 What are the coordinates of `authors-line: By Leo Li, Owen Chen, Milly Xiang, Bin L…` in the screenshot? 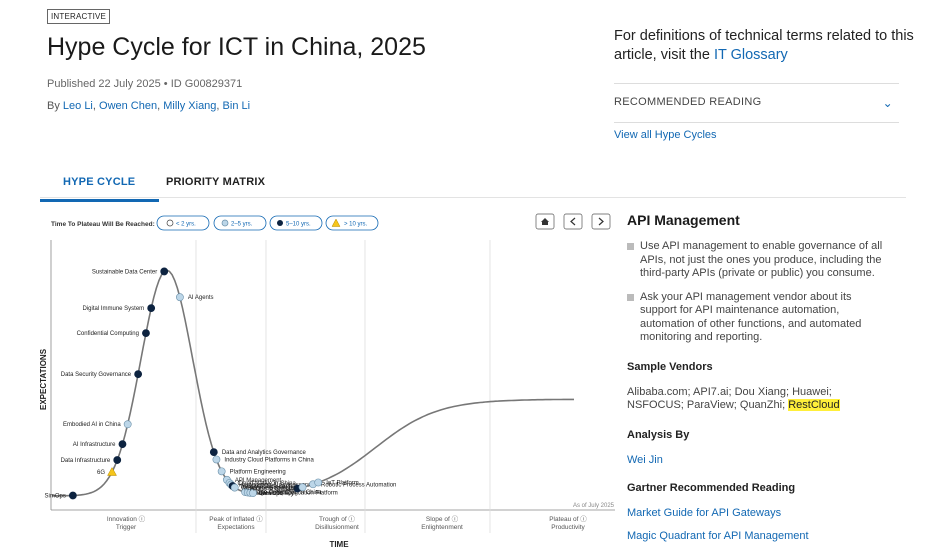 It's located at (149, 106).